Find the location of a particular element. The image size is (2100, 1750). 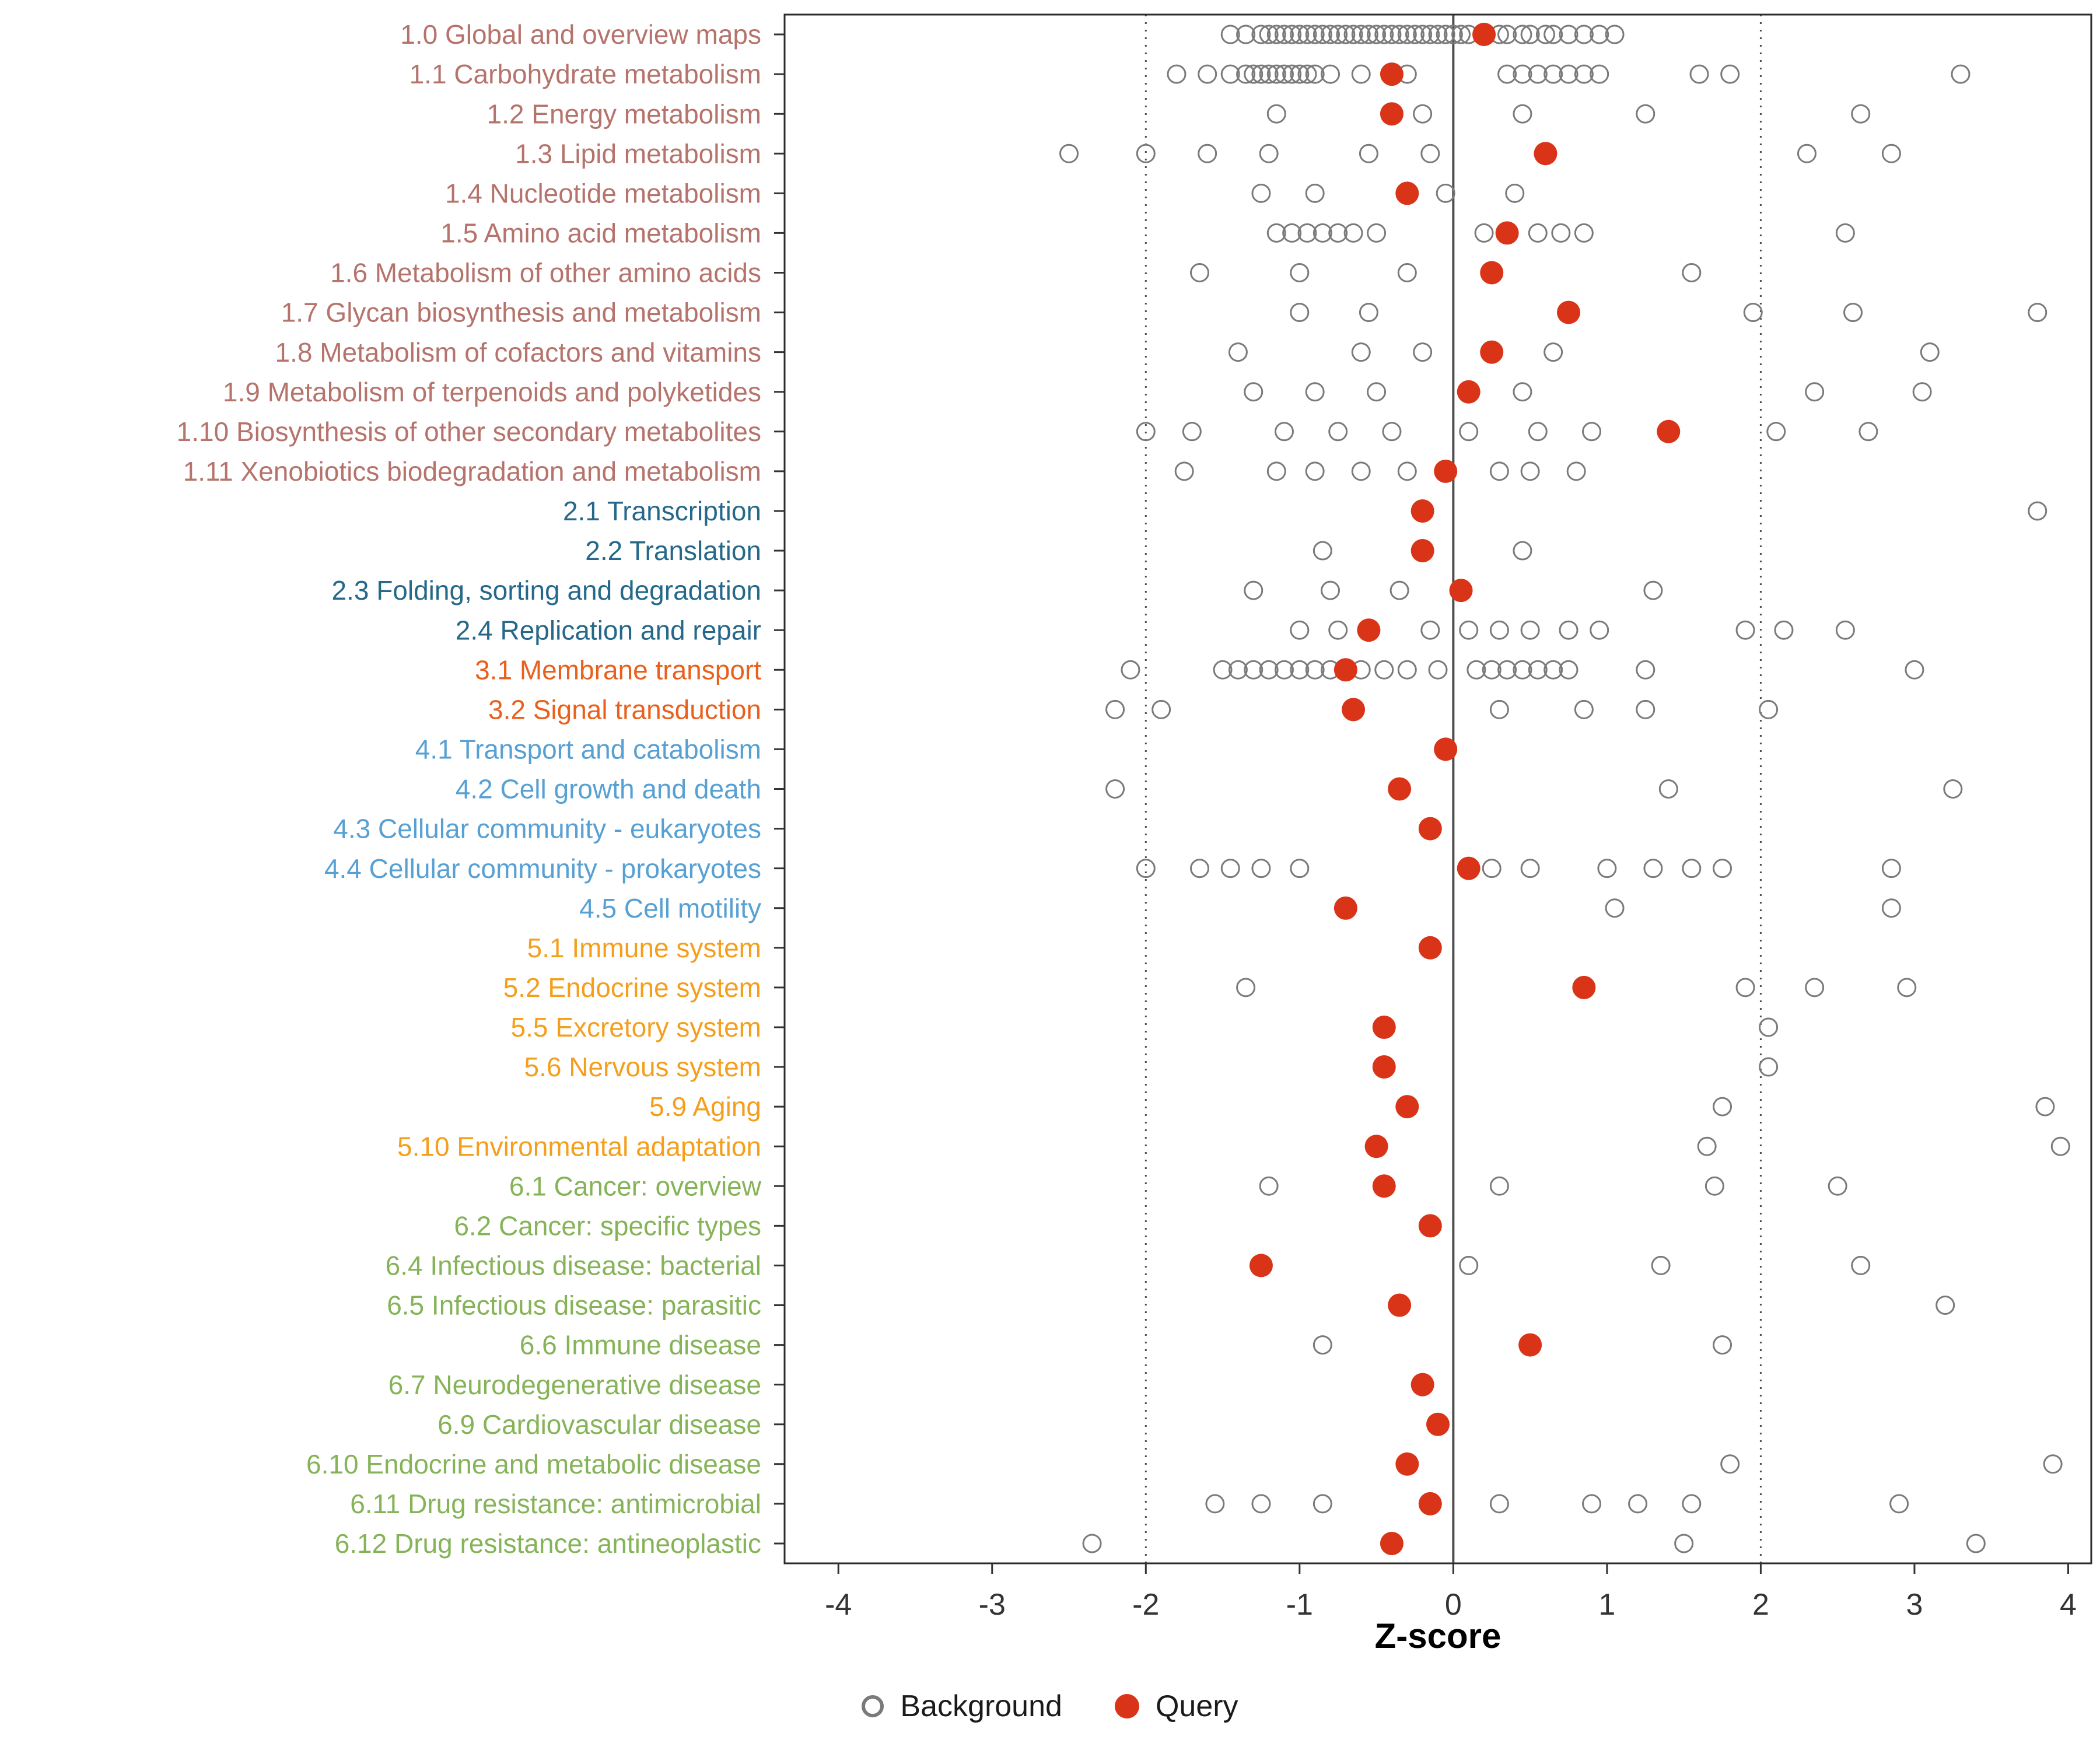

y-axis-label: 4.2 Cell growth and death is located at coordinates (608, 789).